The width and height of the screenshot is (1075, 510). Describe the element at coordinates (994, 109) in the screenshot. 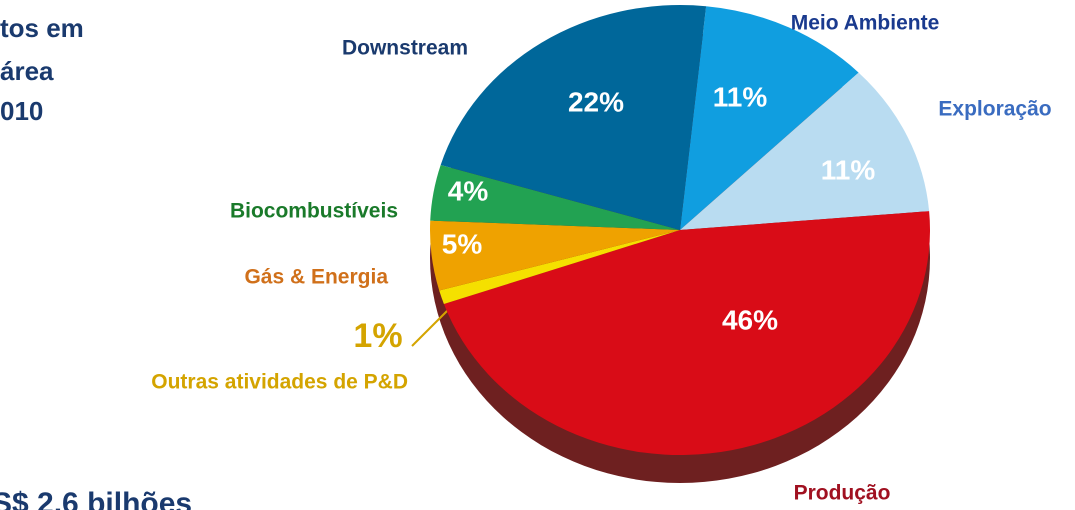

I see `slice-name: Exploração` at that location.